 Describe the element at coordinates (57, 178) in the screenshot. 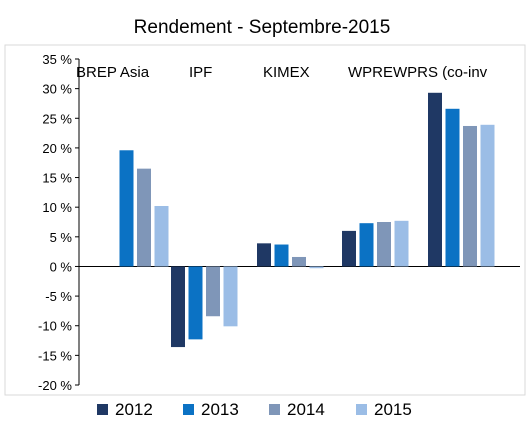

I see `y-tick-label: 15 %` at that location.